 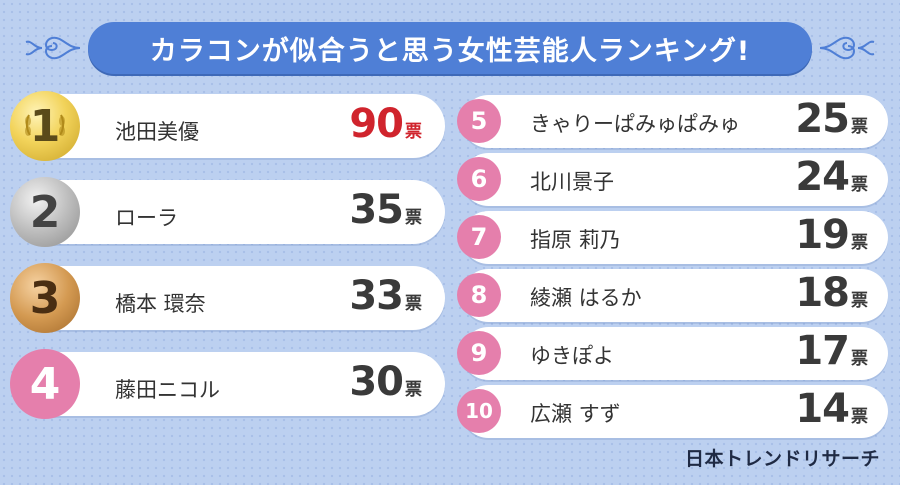 What do you see at coordinates (575, 414) in the screenshot?
I see `celebrity-name: 広瀬 すず` at bounding box center [575, 414].